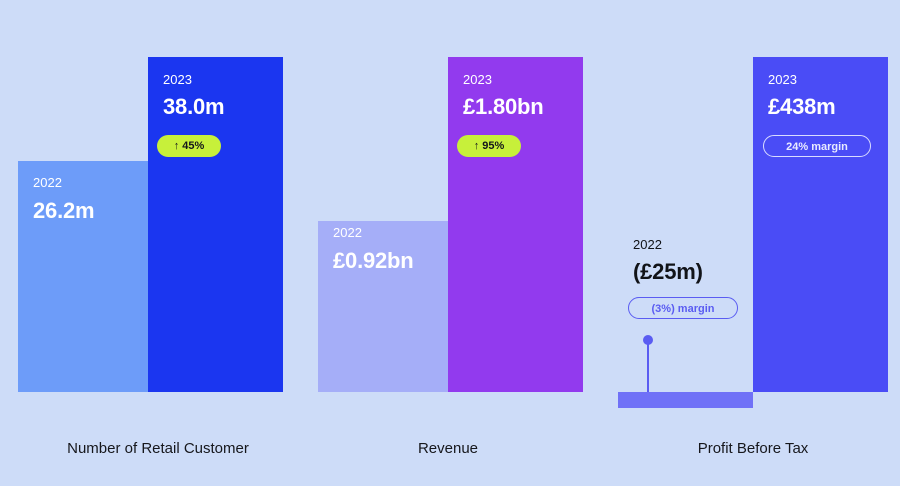  Describe the element at coordinates (668, 271) in the screenshot. I see `profit-2022-value: (£25m)` at that location.